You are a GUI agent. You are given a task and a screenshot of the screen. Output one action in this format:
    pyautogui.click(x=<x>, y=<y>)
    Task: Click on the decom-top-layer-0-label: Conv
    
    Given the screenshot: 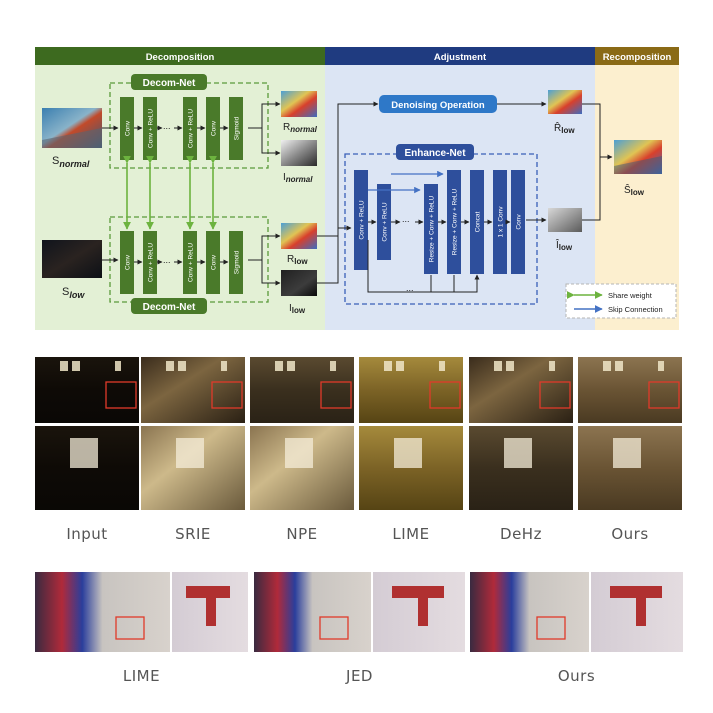 What is the action you would take?
    pyautogui.click(x=128, y=128)
    